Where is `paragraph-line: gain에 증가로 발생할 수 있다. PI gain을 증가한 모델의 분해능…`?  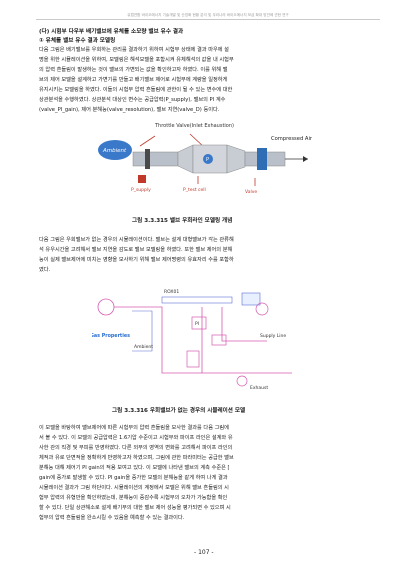
paragraph-line: gain에 증가로 발생할 수 있다. PI gain을 증가한 모델의 분해능… is located at coordinates (133, 478).